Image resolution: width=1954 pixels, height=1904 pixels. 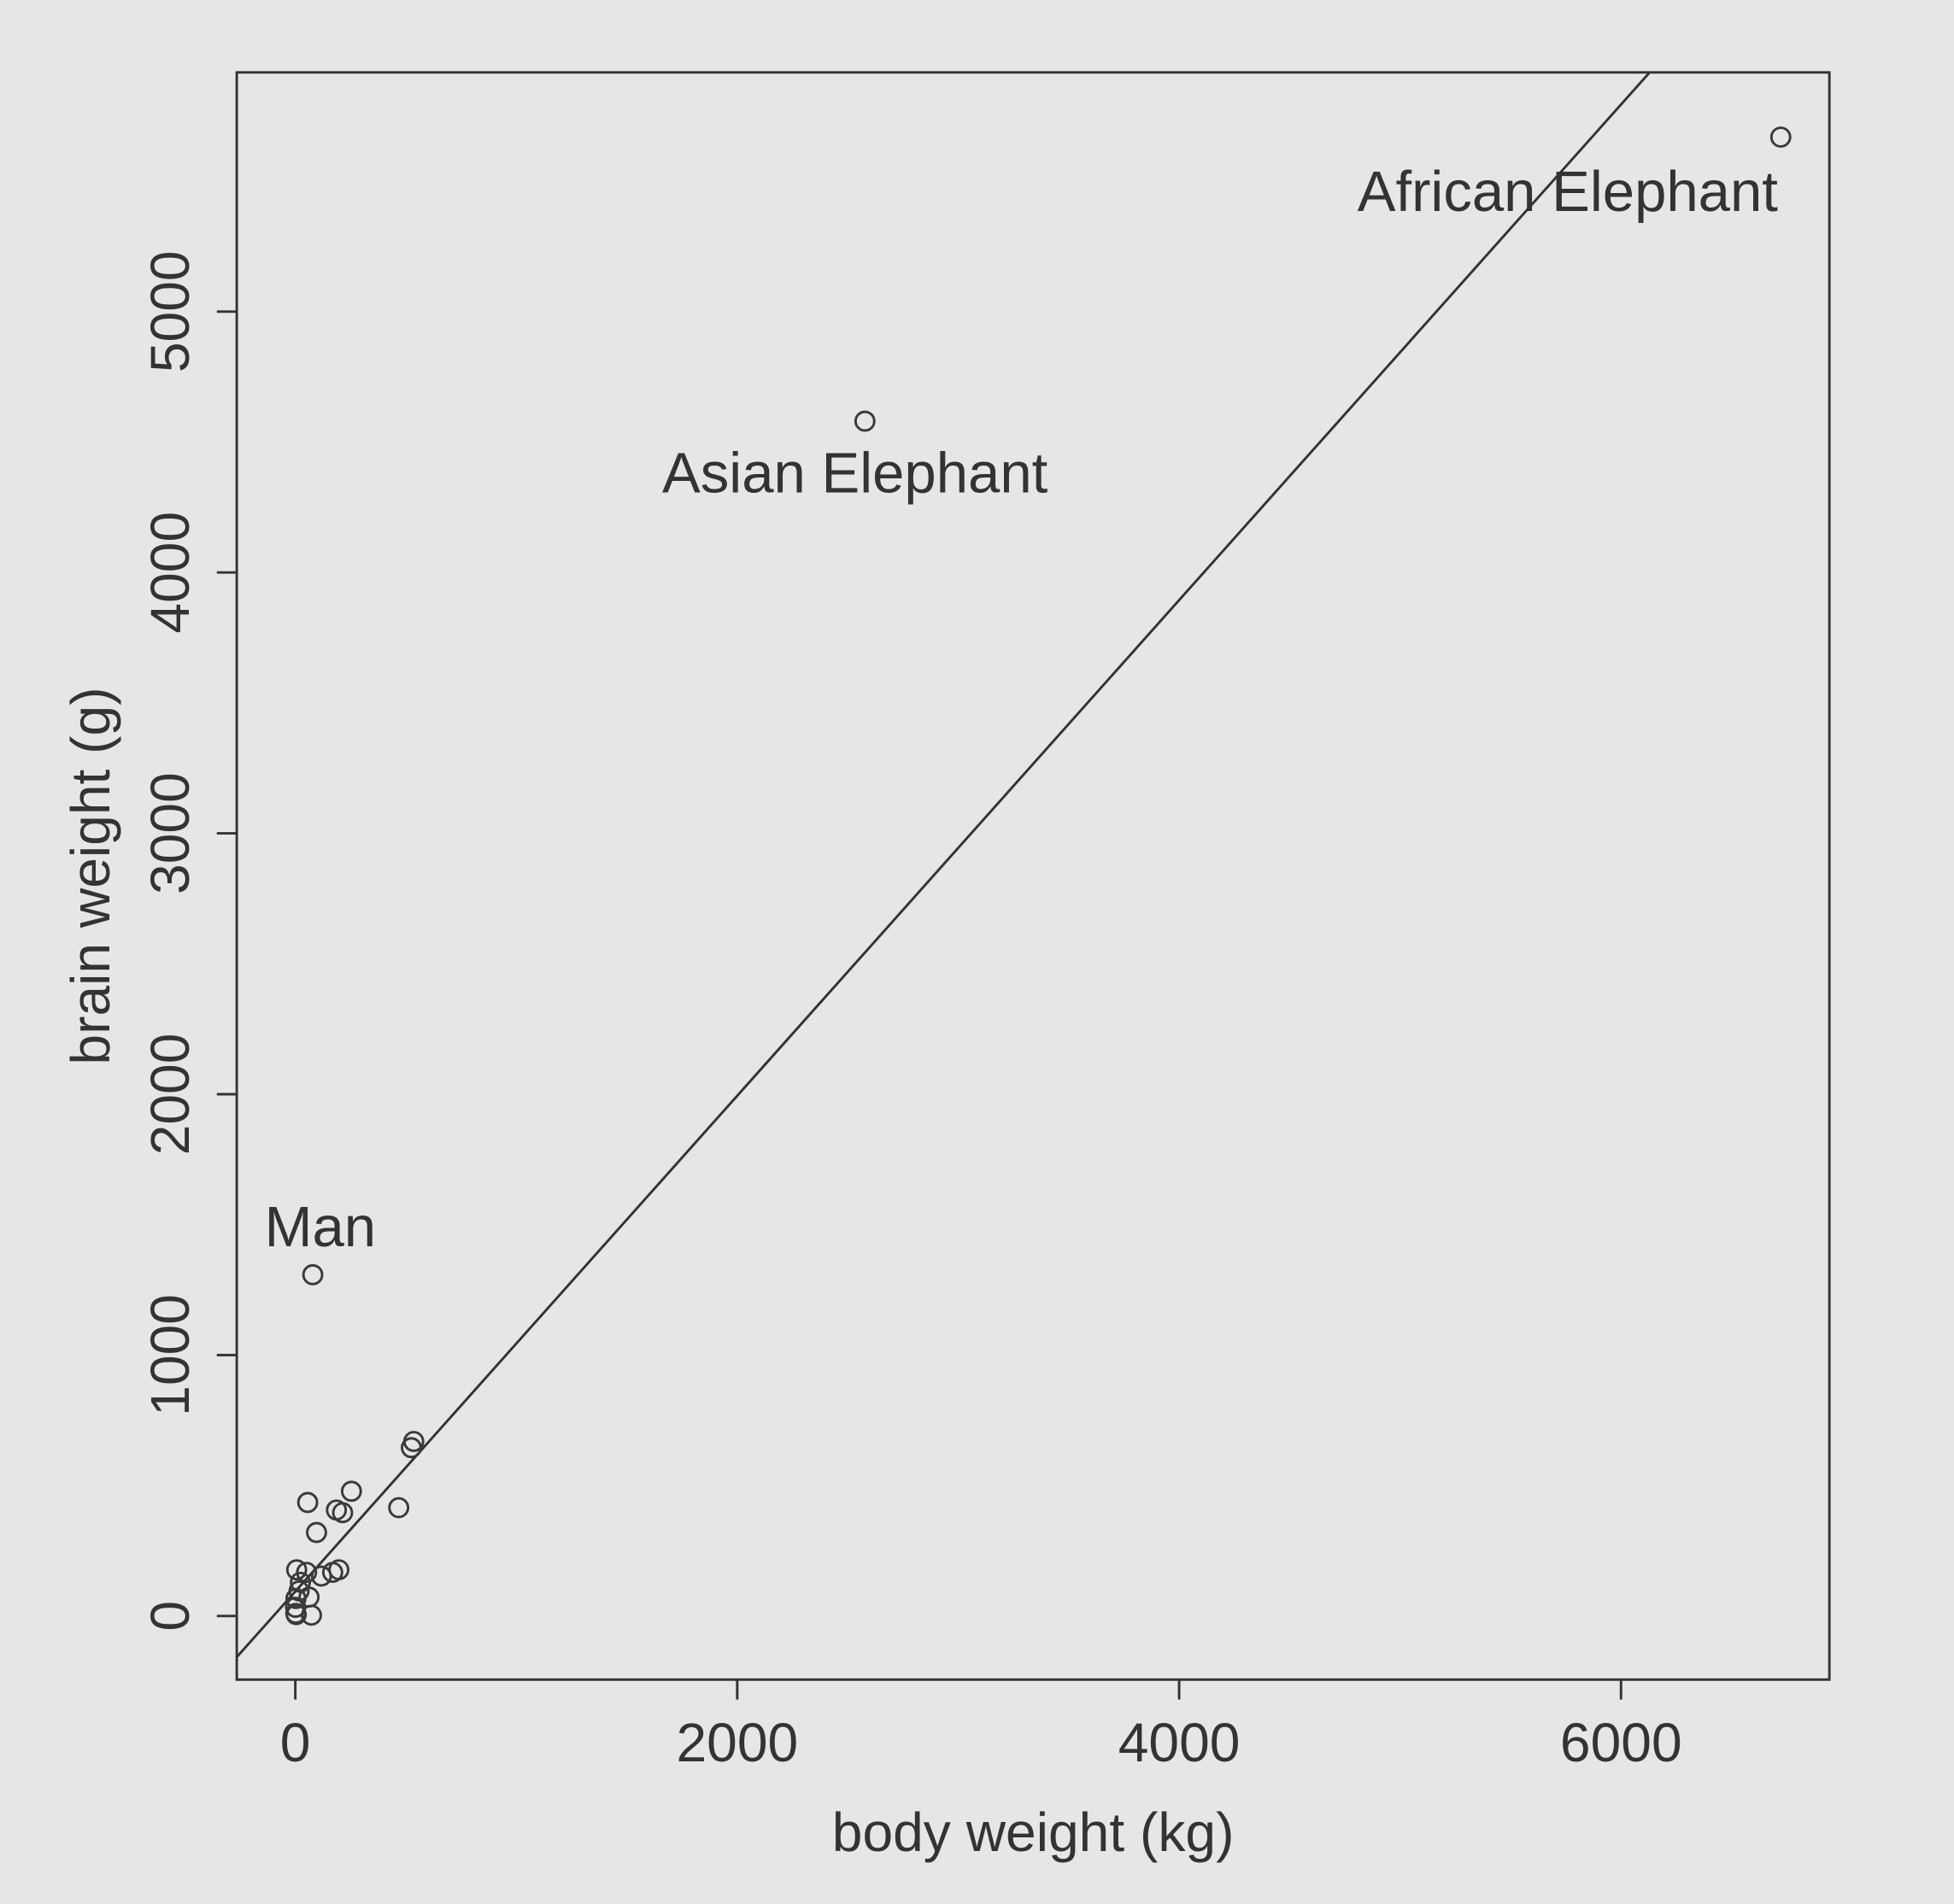 I want to click on y-tick-label: 1000, so click(x=170, y=1355).